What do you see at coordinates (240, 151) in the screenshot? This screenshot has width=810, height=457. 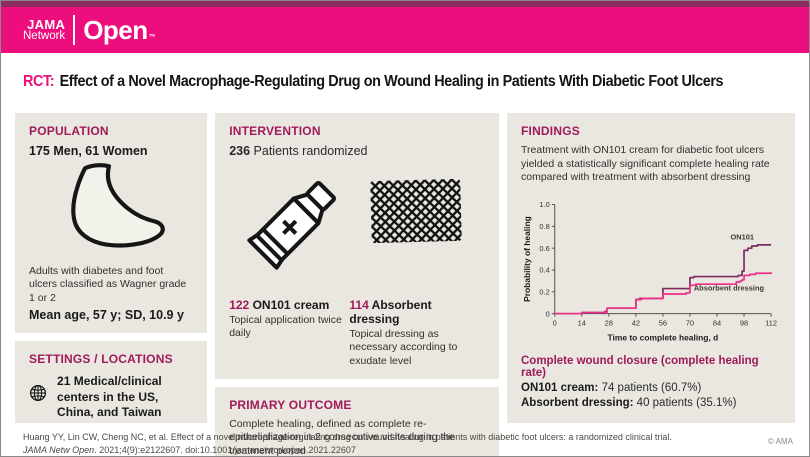 I see `randomized-count: 236` at bounding box center [240, 151].